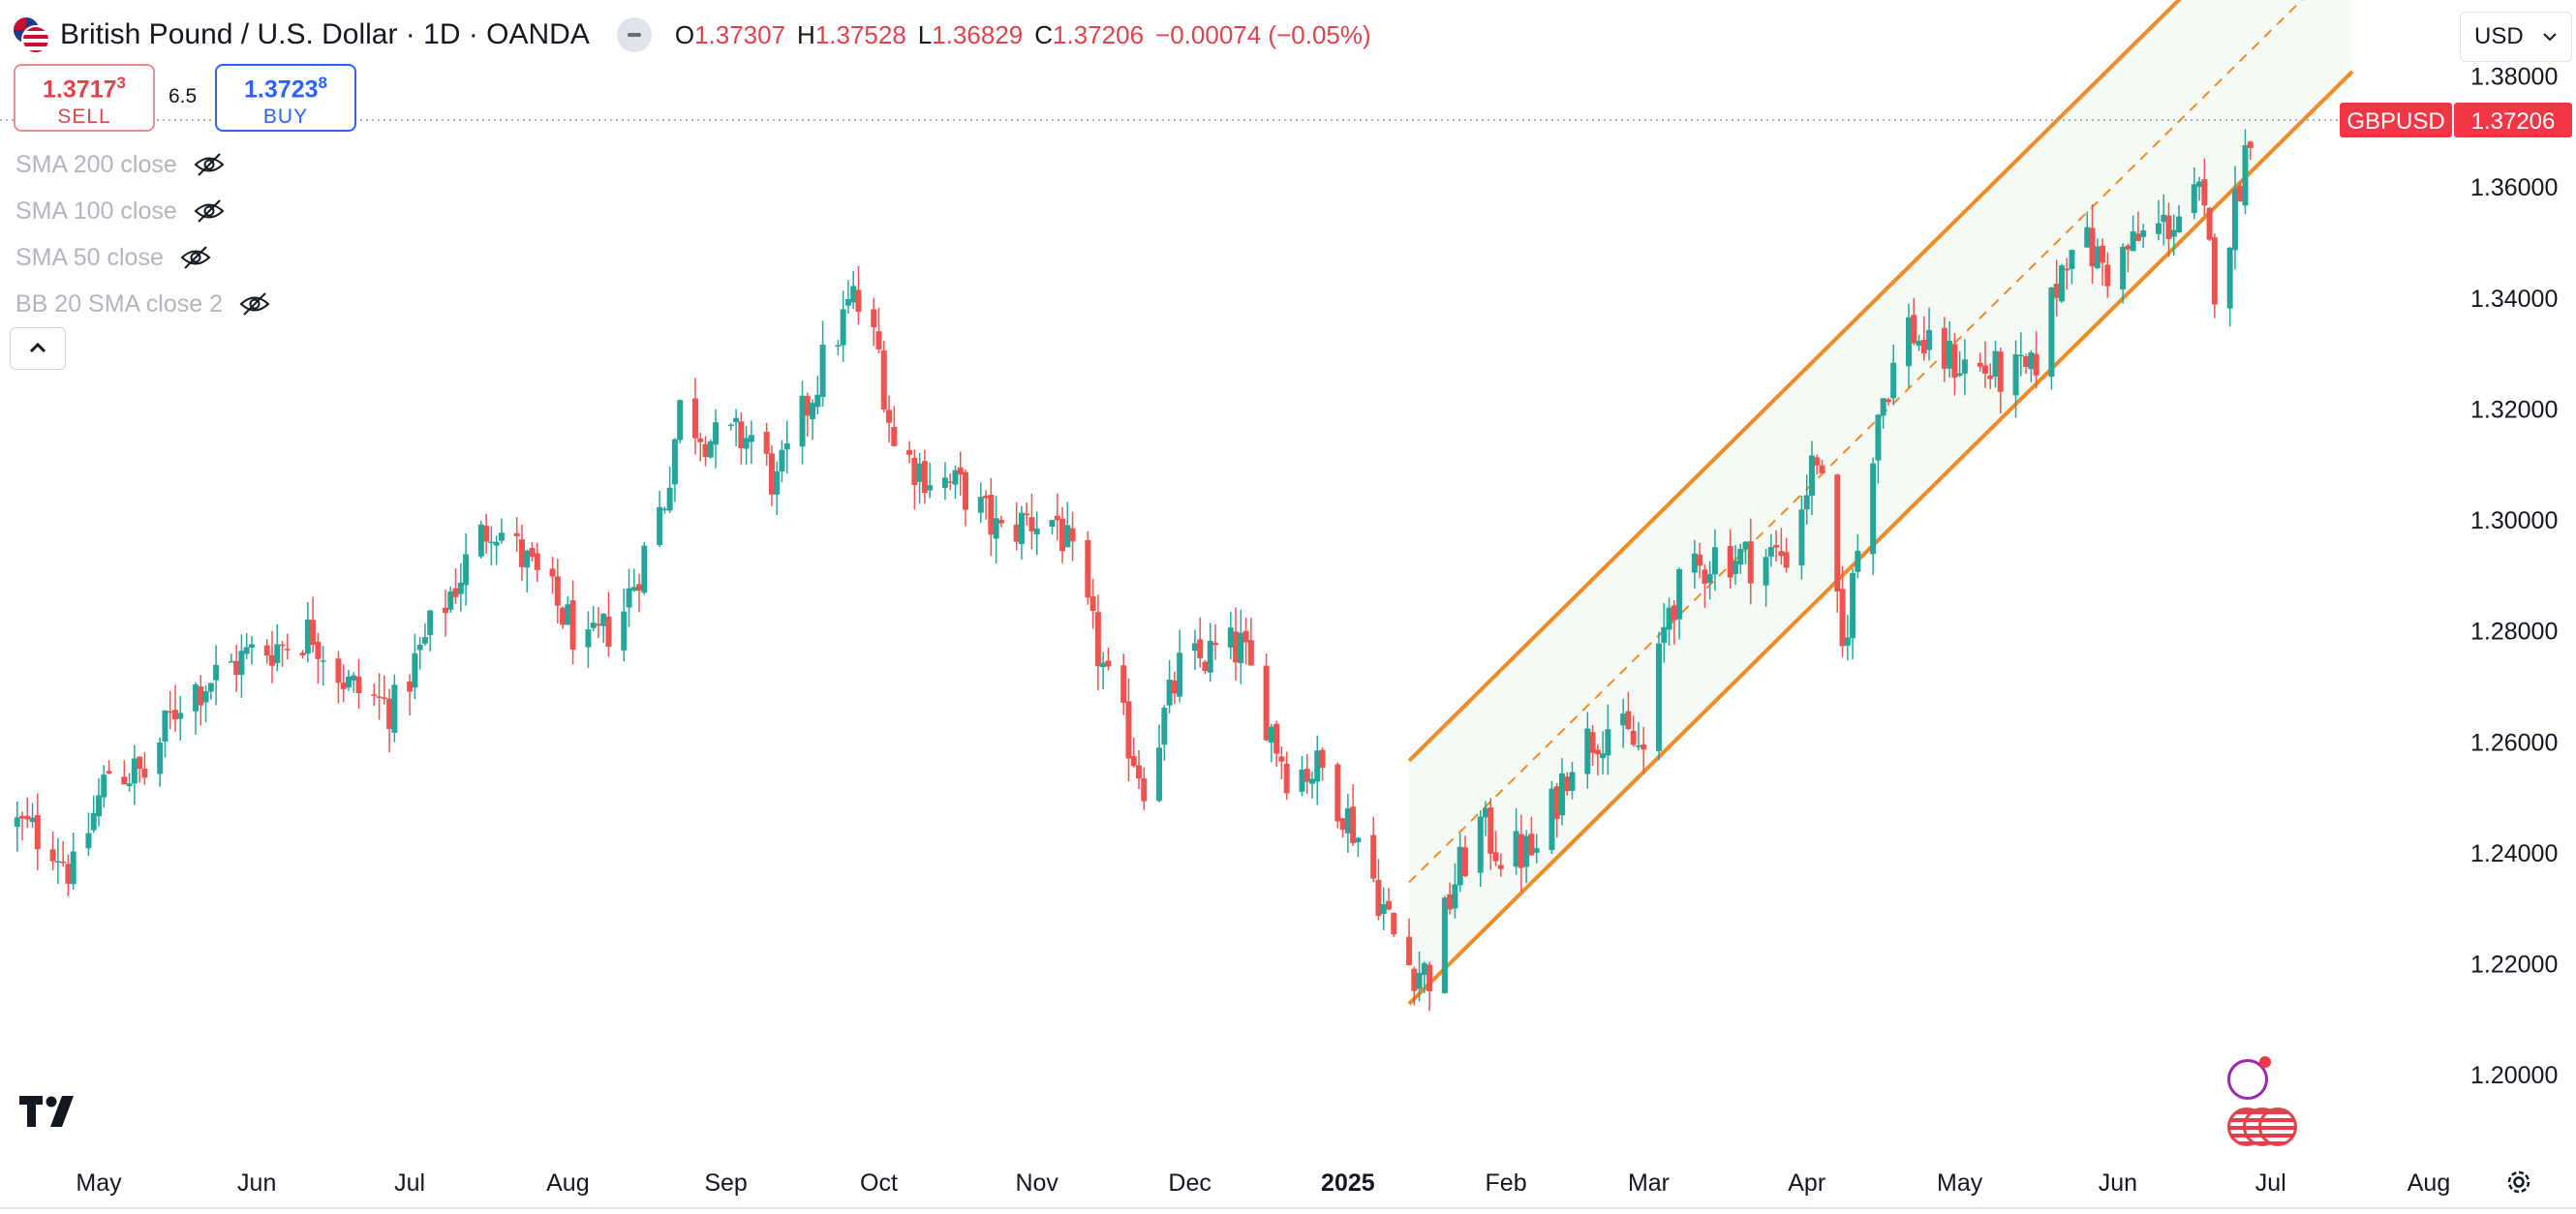 The width and height of the screenshot is (2576, 1214). Describe the element at coordinates (2428, 1183) in the screenshot. I see `x-tick-label: Aug` at that location.